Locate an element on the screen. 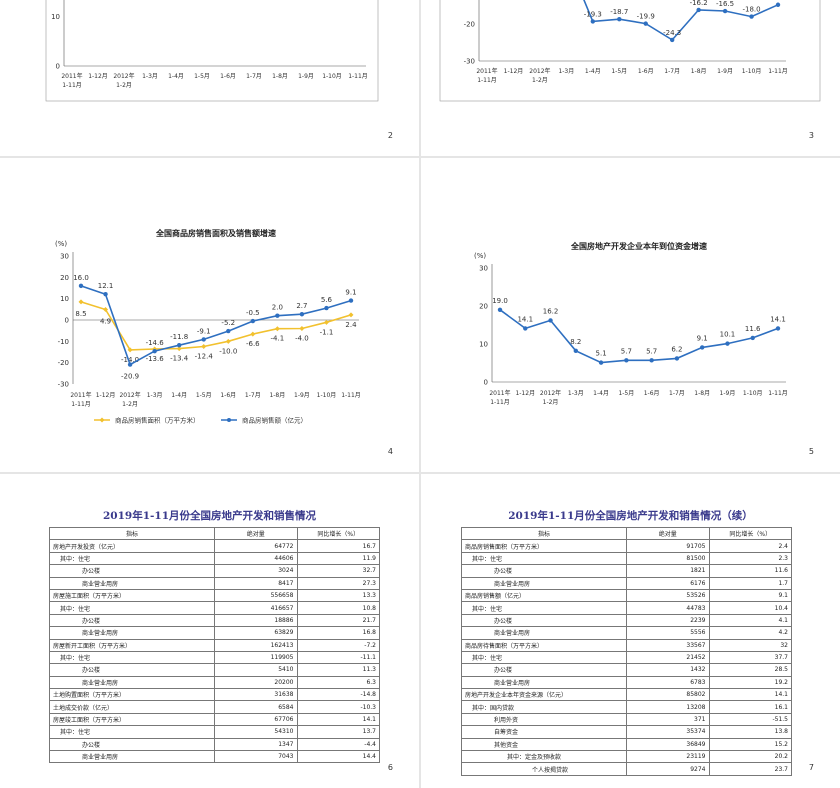  data-label: -18.0 is located at coordinates (751, 10).